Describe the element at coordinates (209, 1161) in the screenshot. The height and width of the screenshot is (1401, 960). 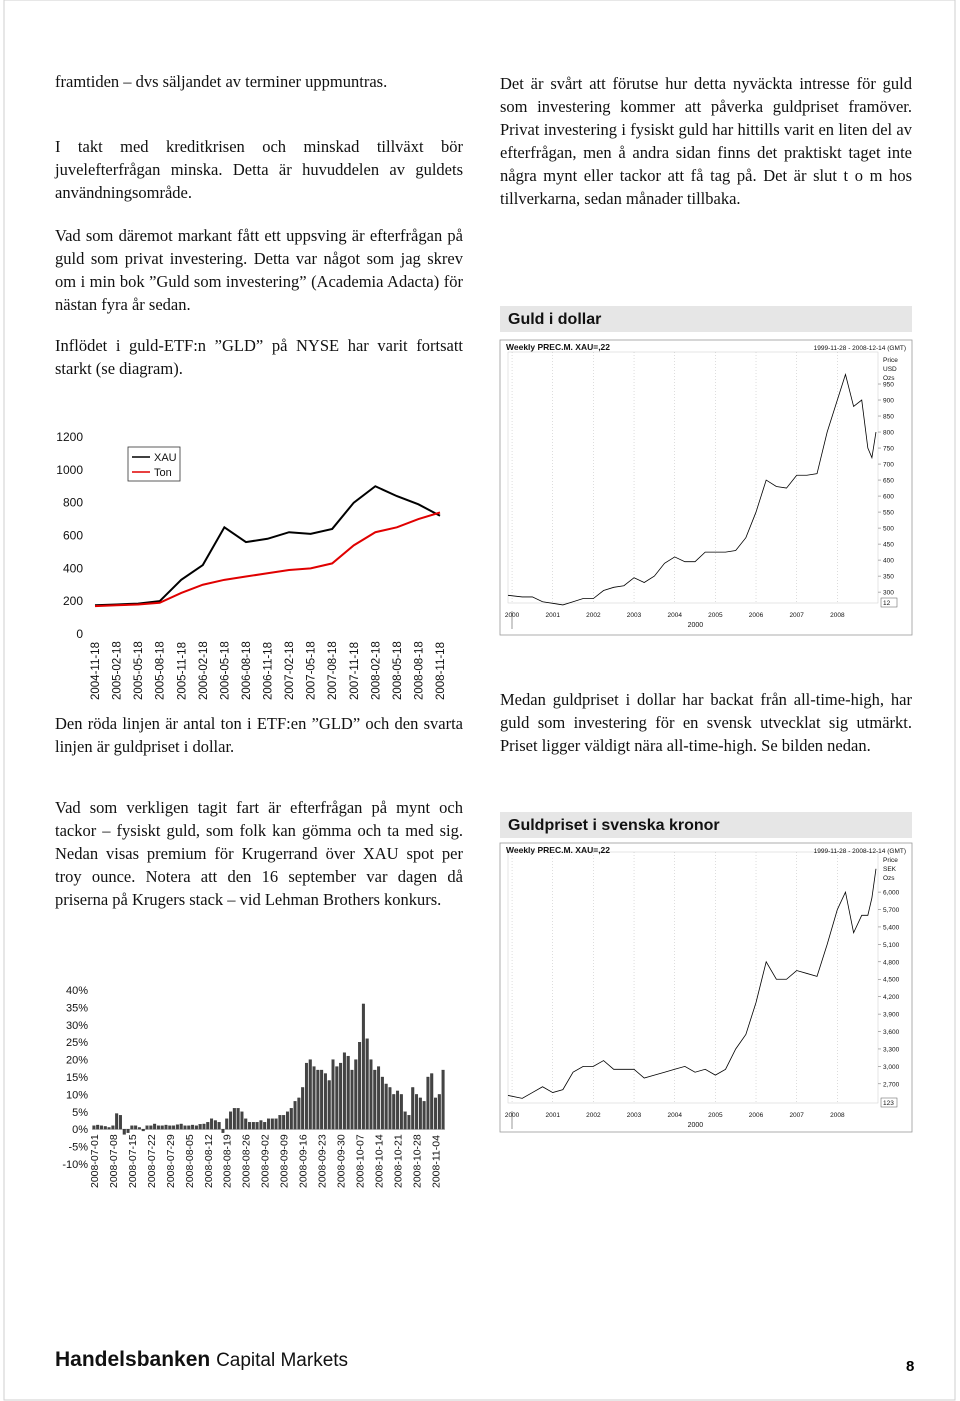
I see `x-tick-label: 2008-08-12` at that location.